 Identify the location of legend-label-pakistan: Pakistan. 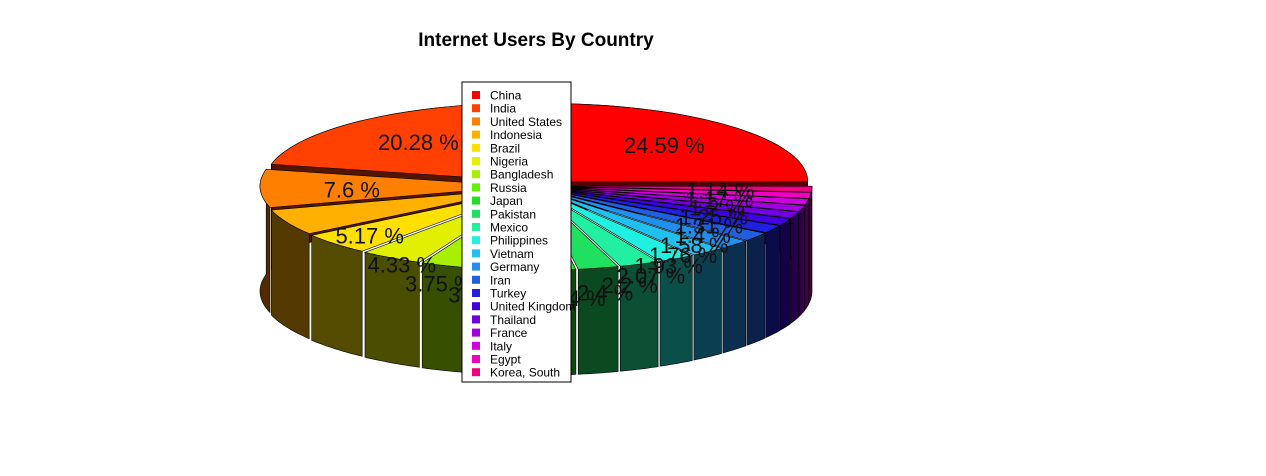
(513, 214).